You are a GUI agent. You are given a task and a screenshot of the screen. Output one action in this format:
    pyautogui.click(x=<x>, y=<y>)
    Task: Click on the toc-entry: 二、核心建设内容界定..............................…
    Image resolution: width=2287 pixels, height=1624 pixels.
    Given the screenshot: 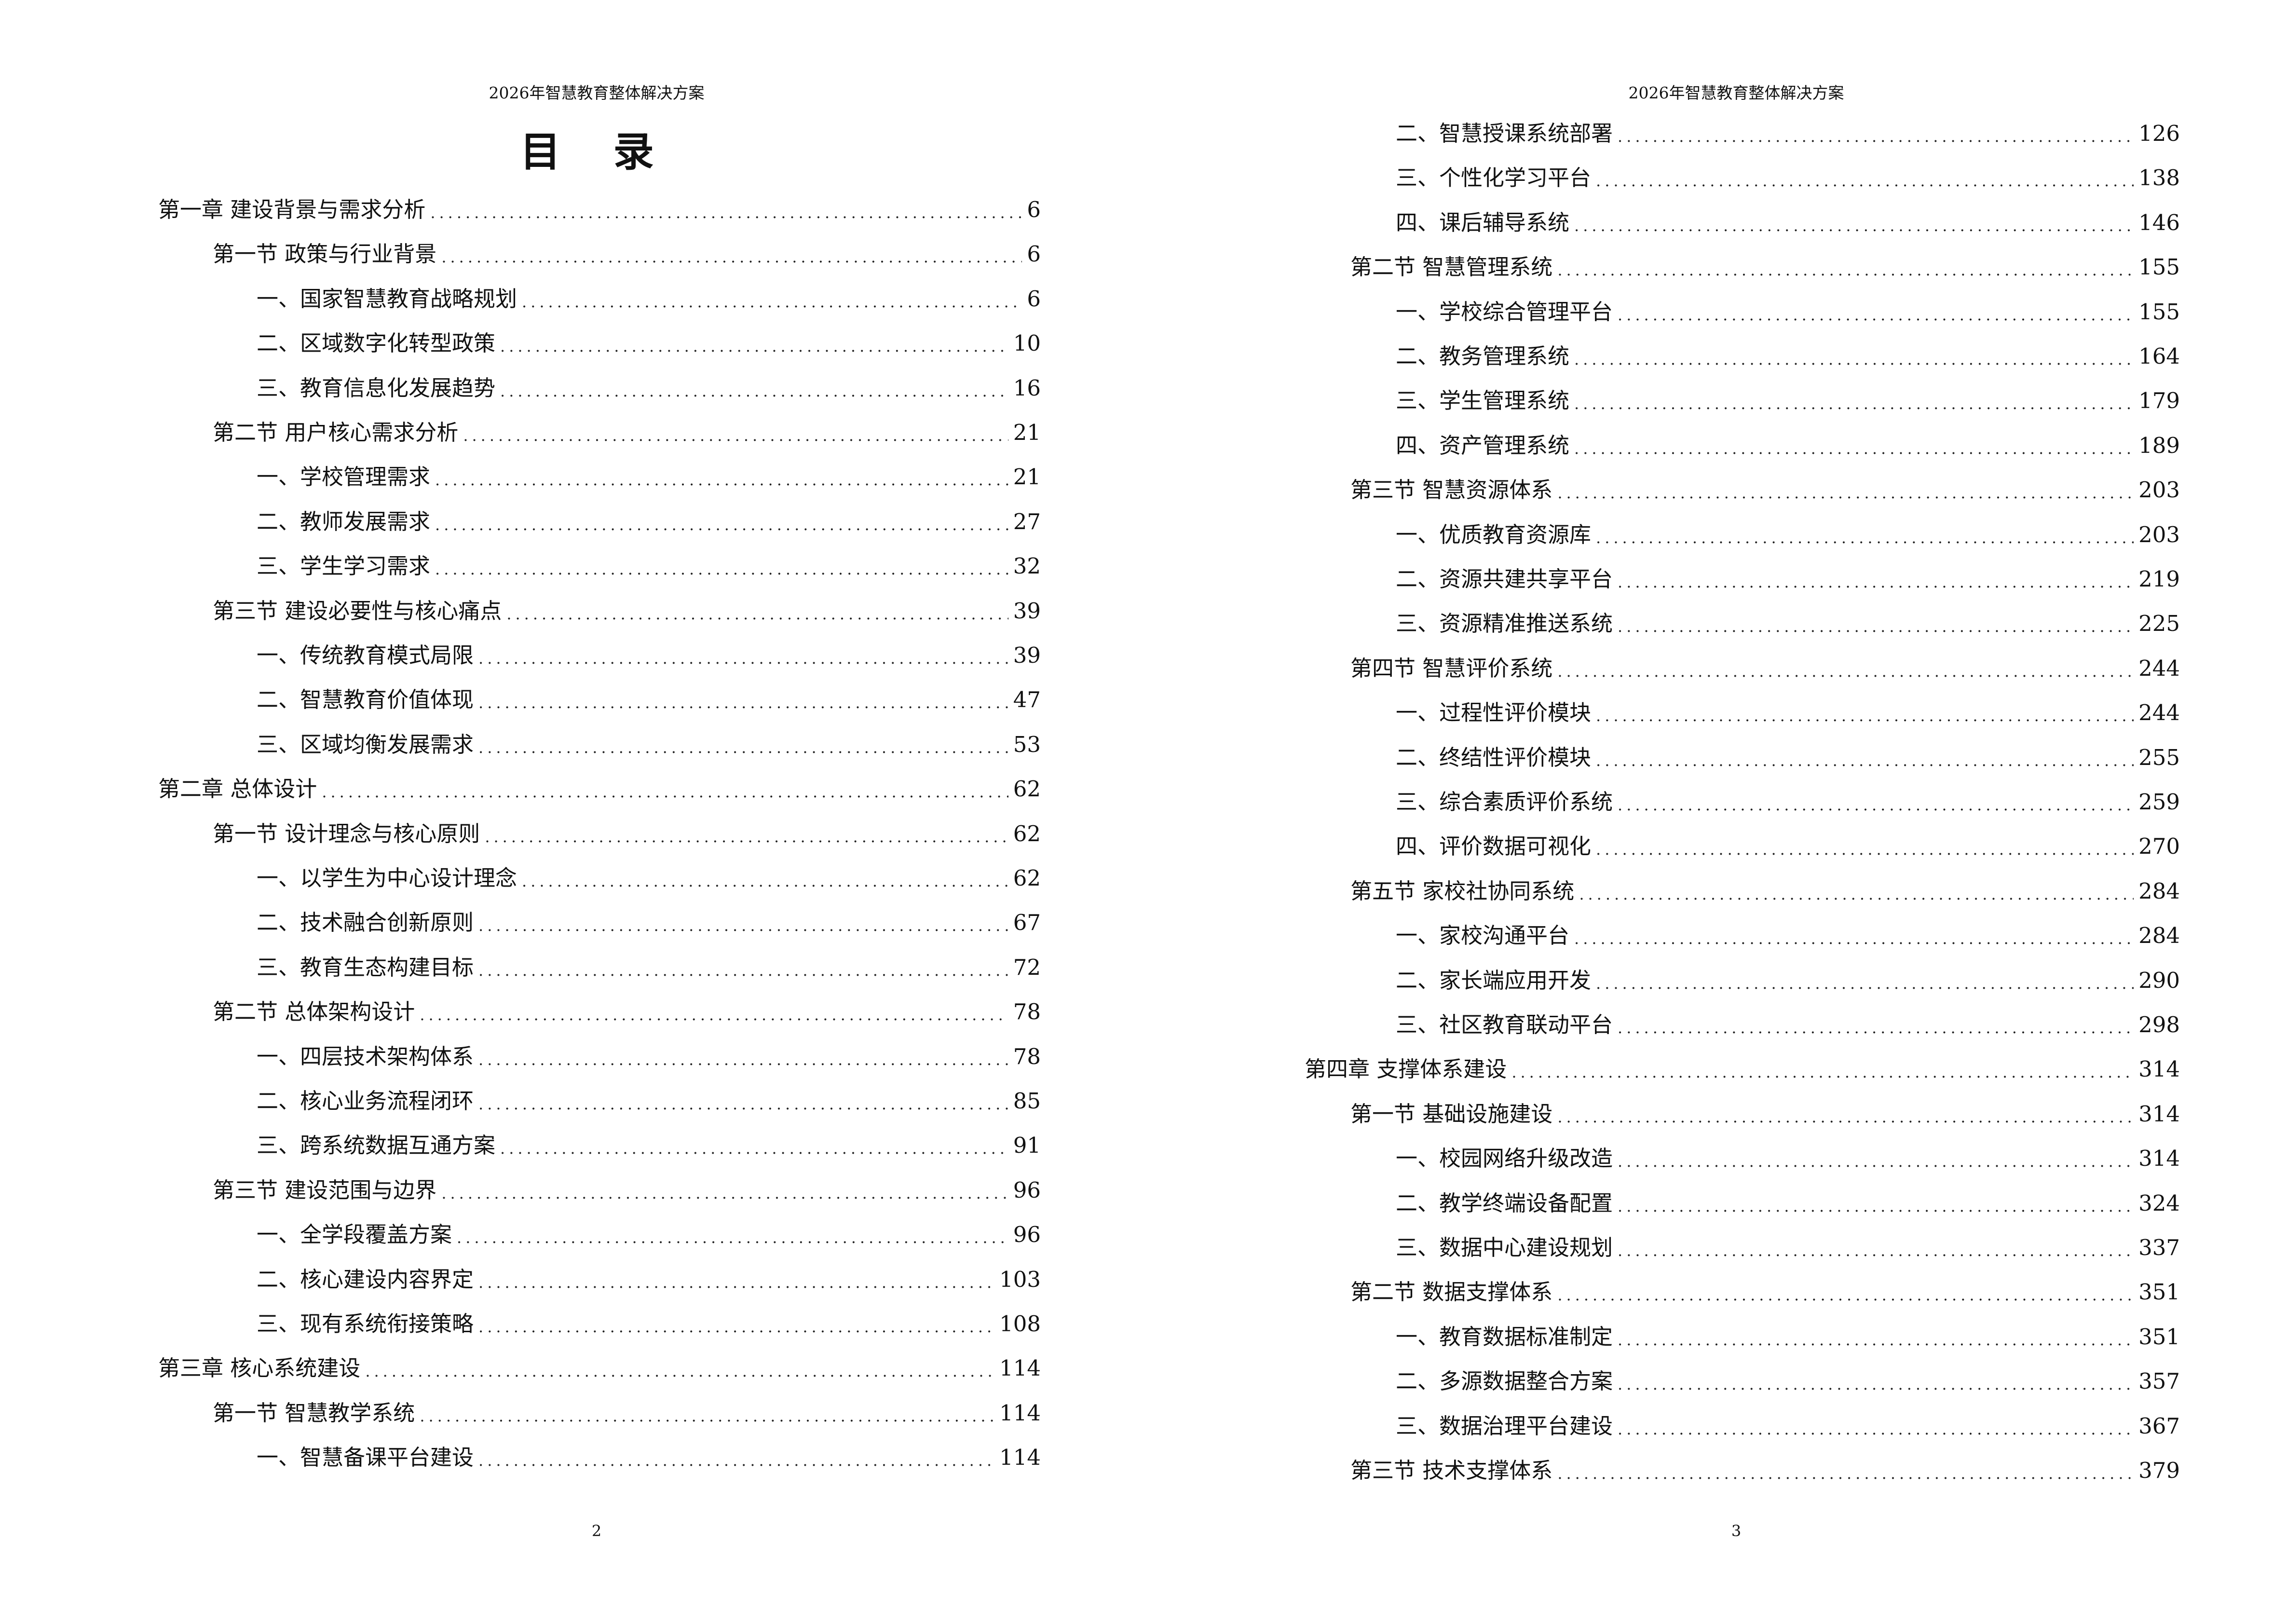 What is the action you would take?
    pyautogui.click(x=649, y=1279)
    